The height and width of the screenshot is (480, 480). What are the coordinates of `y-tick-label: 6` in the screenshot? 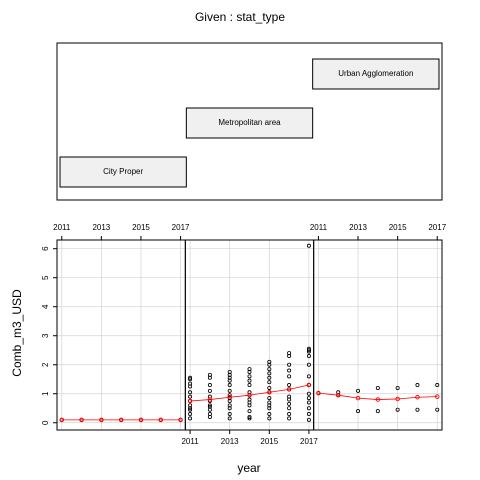 It's located at (45, 248).